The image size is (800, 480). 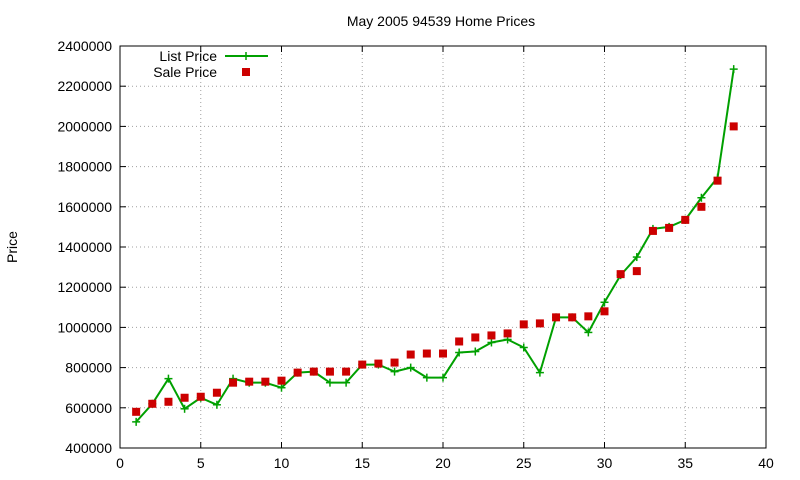 I want to click on y-tick-label: 400000, so click(x=88, y=448).